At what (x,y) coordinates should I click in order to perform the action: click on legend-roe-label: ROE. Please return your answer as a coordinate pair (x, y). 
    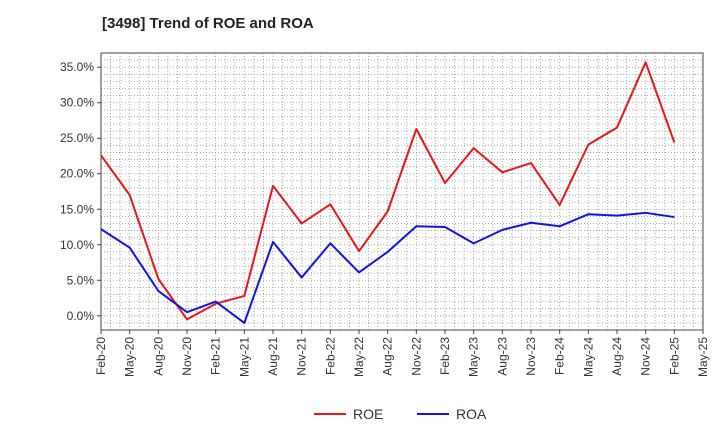
    Looking at the image, I should click on (368, 414).